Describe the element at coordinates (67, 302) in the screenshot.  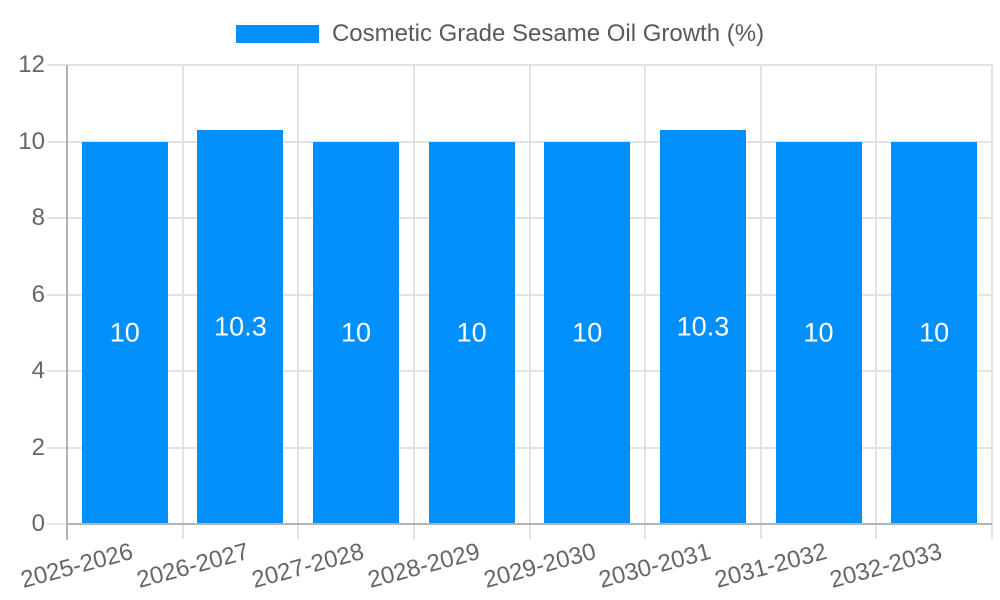
I see `y-axis-line` at that location.